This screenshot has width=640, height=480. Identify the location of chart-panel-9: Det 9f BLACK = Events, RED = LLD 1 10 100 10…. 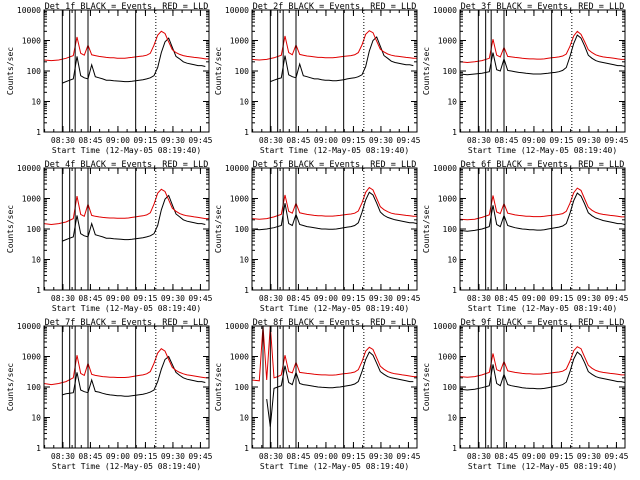
(525, 394).